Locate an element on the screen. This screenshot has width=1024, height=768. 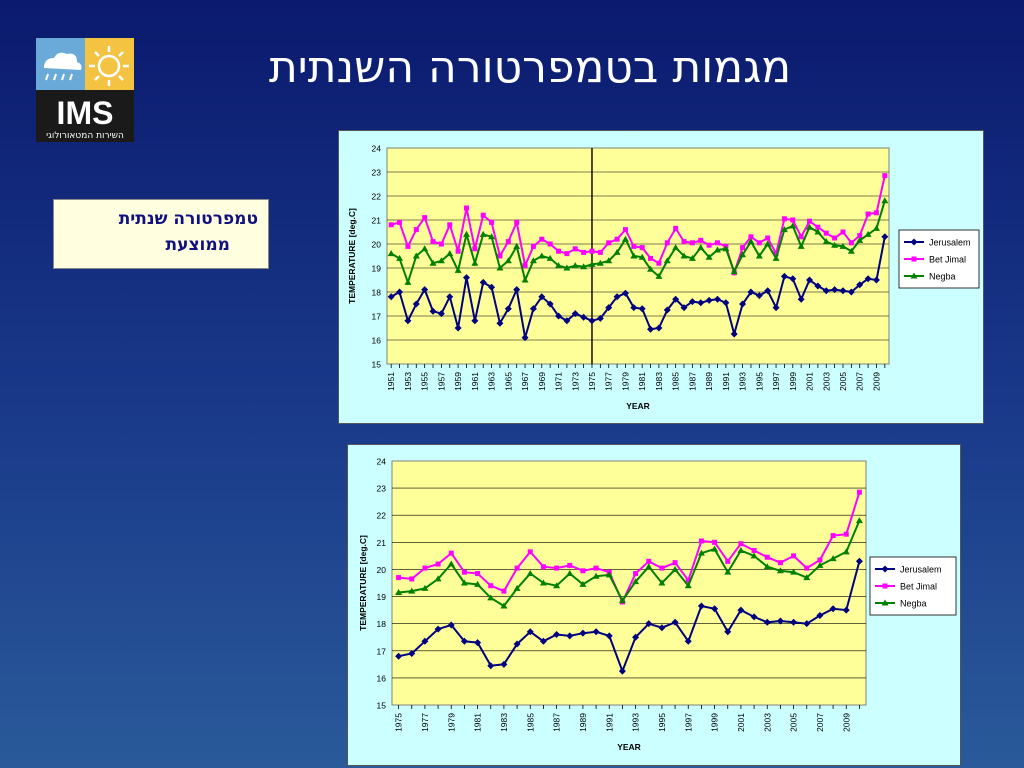
x-tick-label: 2009 is located at coordinates (876, 381).